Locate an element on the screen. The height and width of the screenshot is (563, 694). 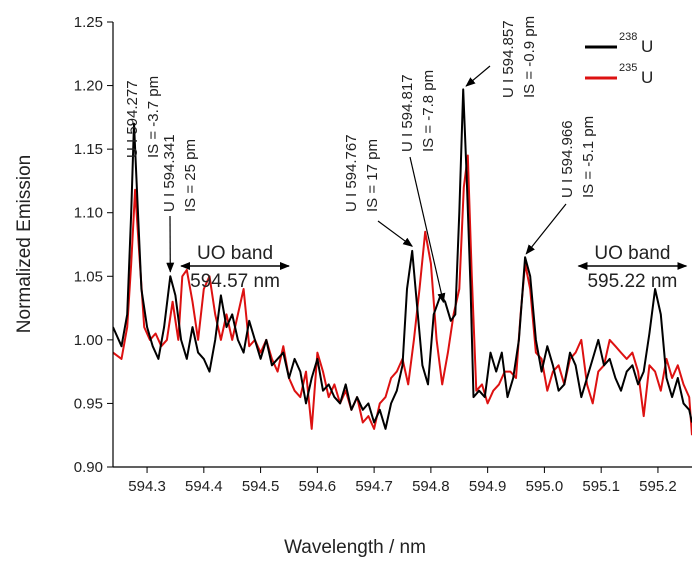
legend: 238 U 235 U is located at coordinates (619, 59).